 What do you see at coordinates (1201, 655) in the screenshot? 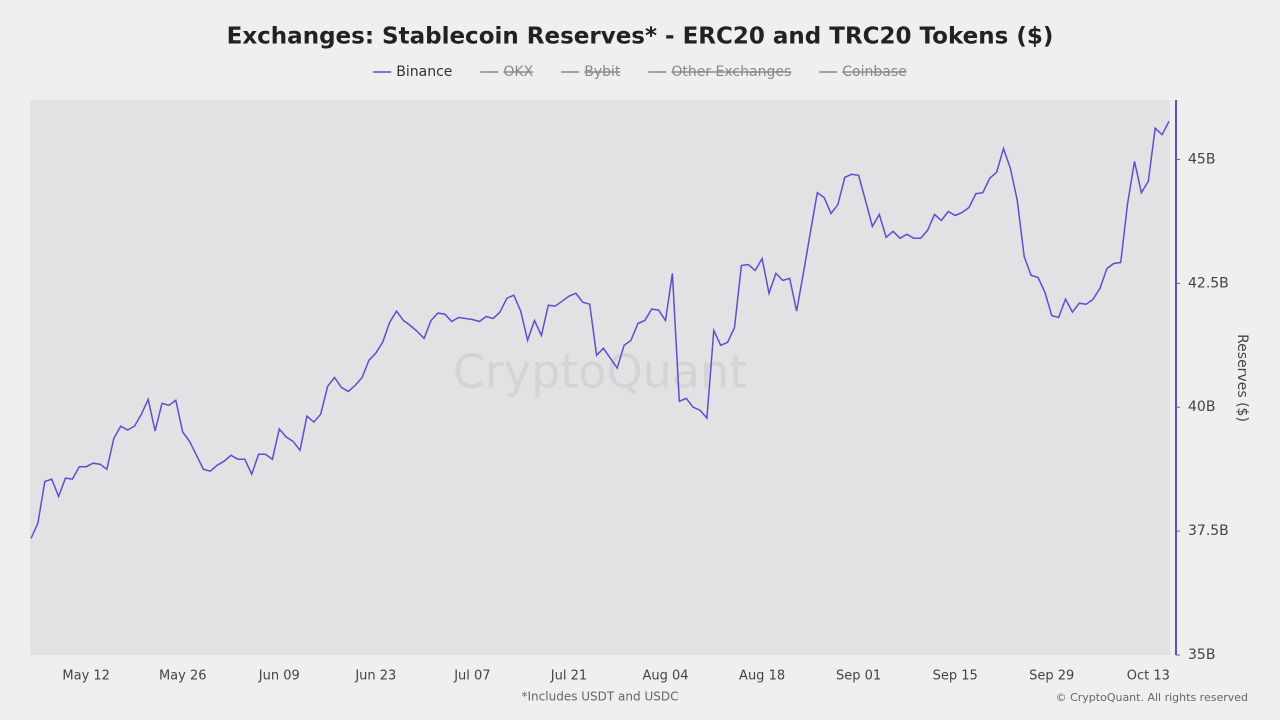
I see `y-tick-label: 35B` at bounding box center [1201, 655].